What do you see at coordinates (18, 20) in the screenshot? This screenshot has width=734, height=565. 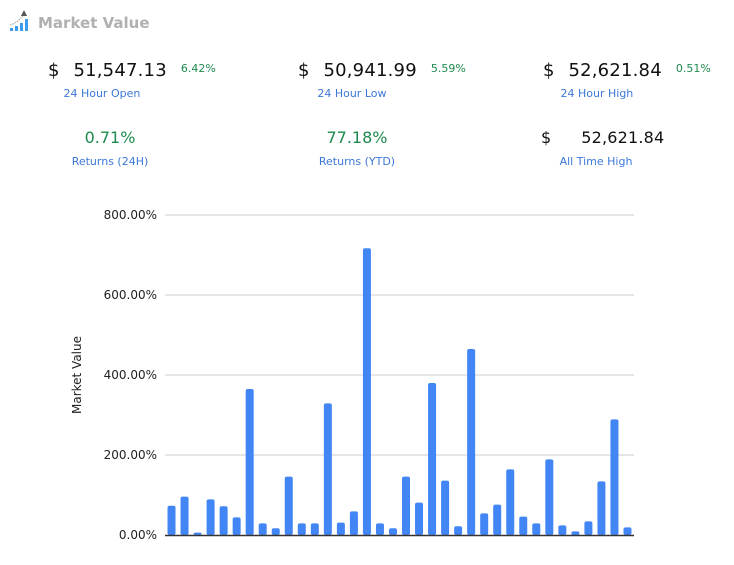 I see `bar-chart-growth-icon` at bounding box center [18, 20].